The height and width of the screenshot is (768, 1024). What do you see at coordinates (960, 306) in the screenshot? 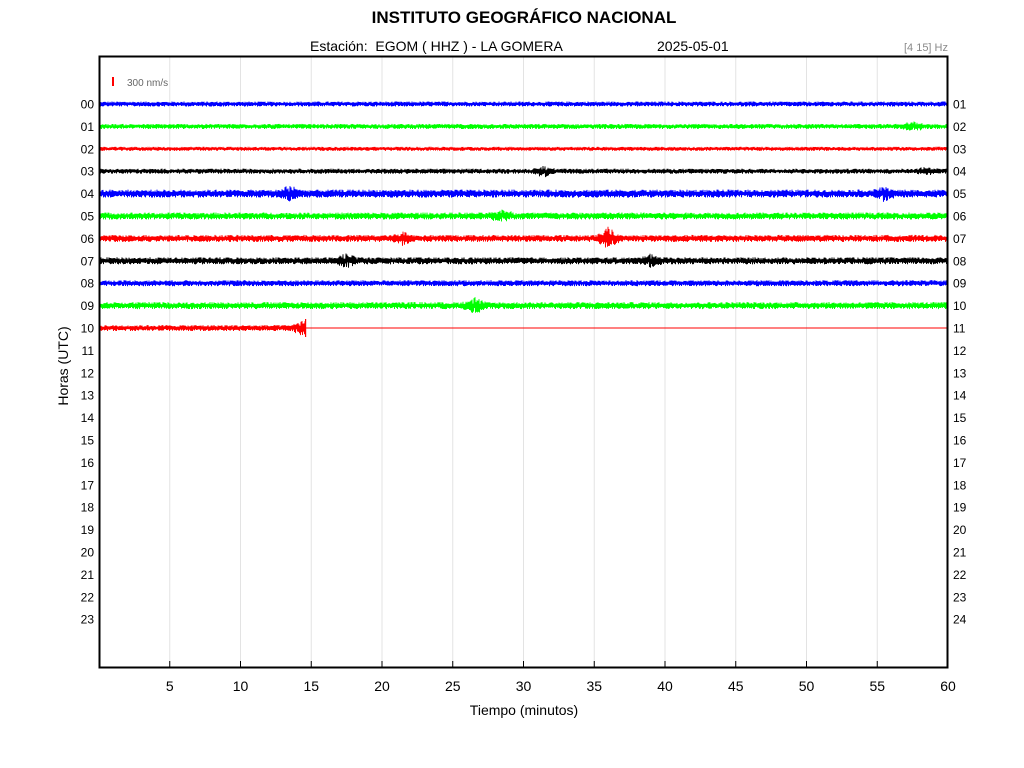
I see `right-hour-label: 10` at bounding box center [960, 306].